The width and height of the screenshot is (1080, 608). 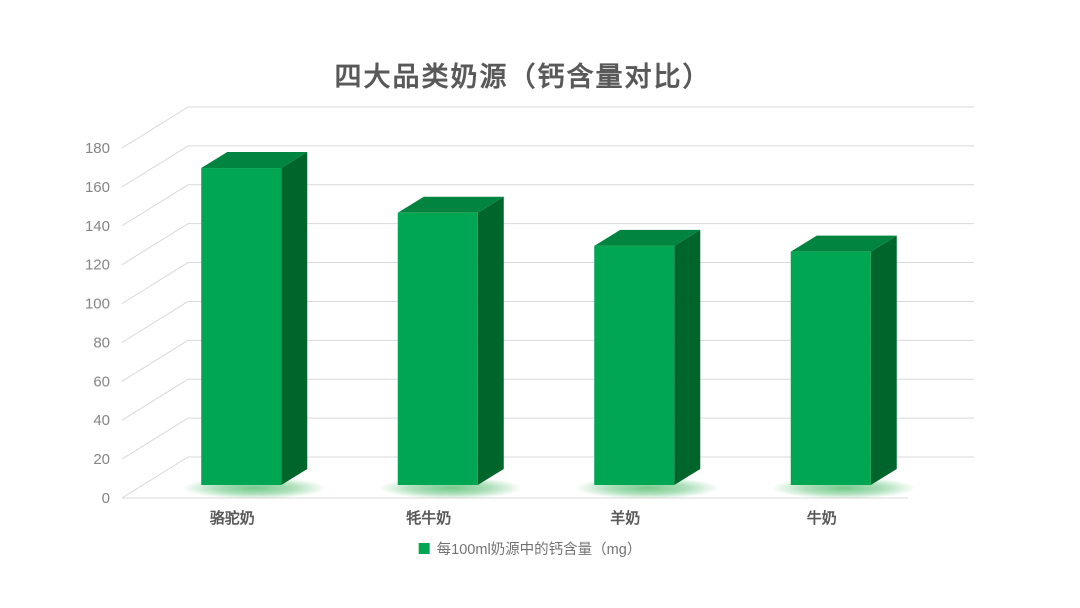 I want to click on y-tick-label: 140, so click(x=97, y=226).